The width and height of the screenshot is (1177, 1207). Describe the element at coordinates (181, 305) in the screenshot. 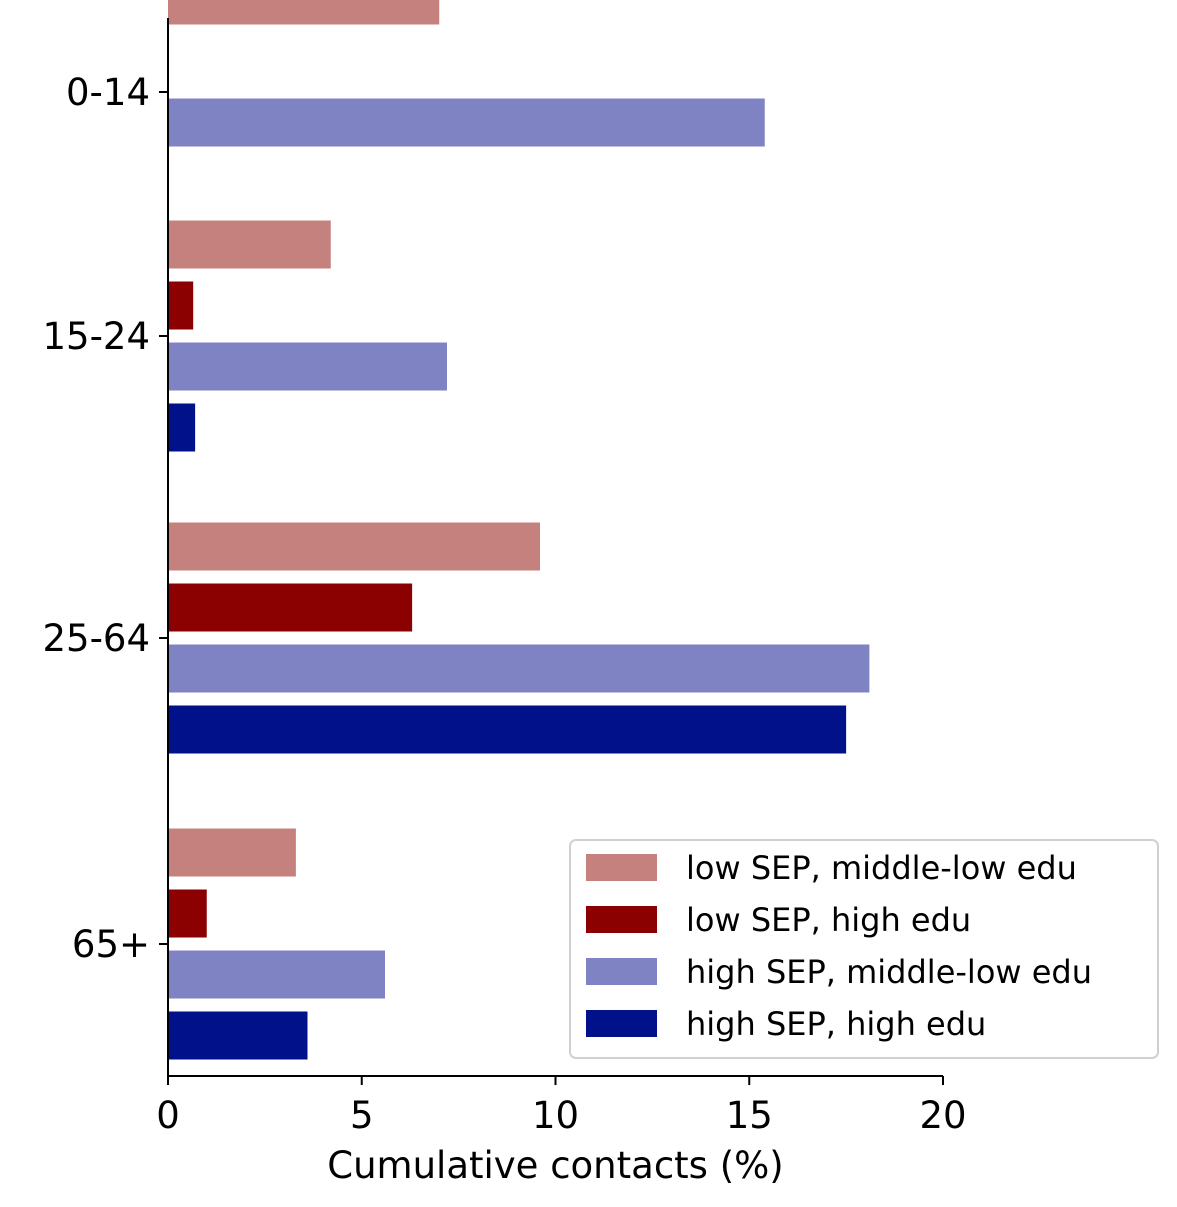

I see `bar-15-24-low-sep-high-edu` at that location.